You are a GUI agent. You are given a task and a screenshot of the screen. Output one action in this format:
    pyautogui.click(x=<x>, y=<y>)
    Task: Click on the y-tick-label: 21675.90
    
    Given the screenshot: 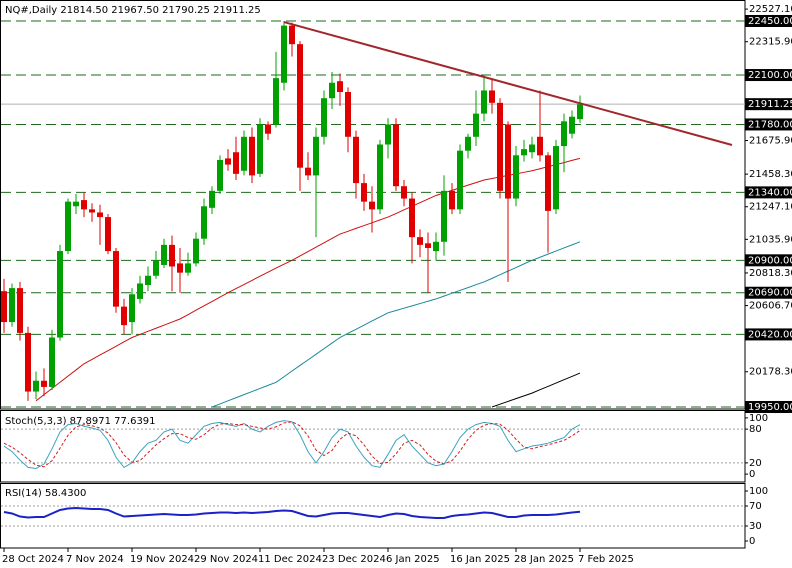 What is the action you would take?
    pyautogui.click(x=770, y=141)
    